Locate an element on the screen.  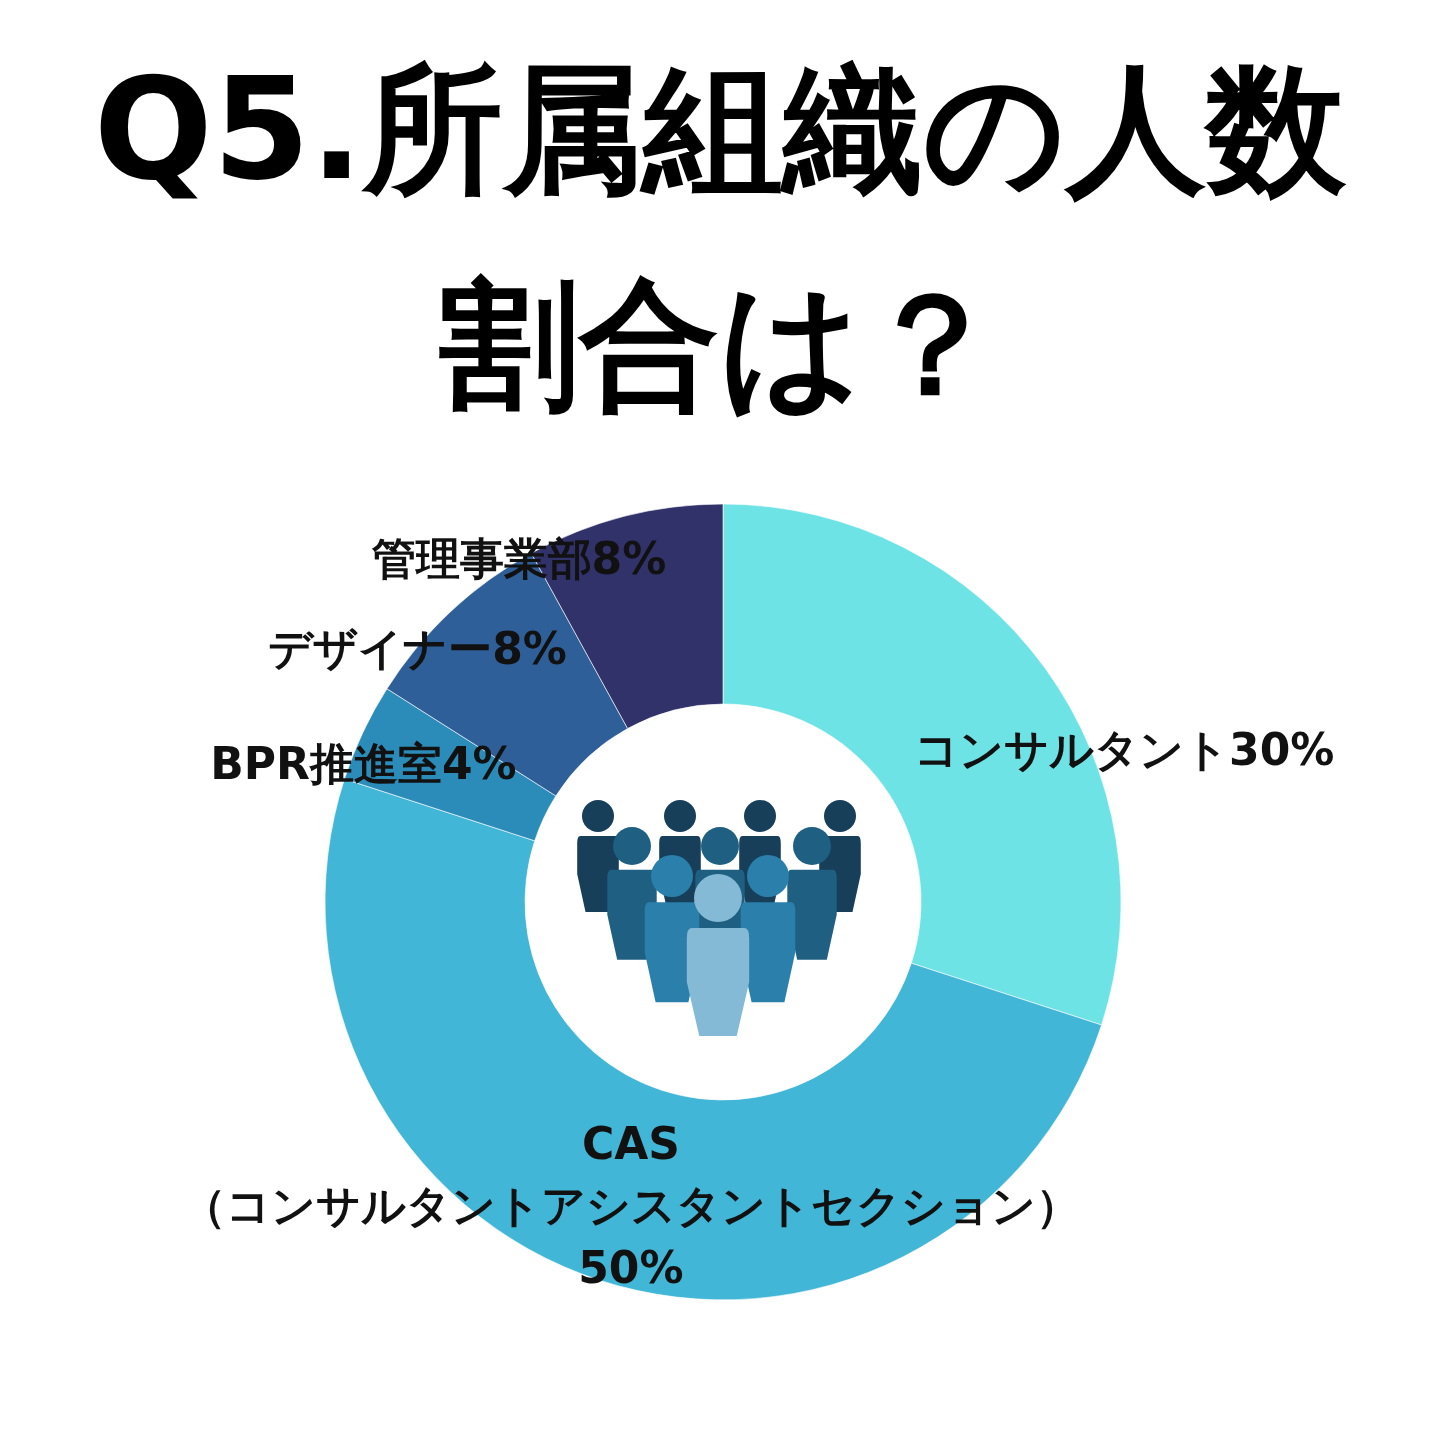
data-label: 50% is located at coordinates (631, 1267).